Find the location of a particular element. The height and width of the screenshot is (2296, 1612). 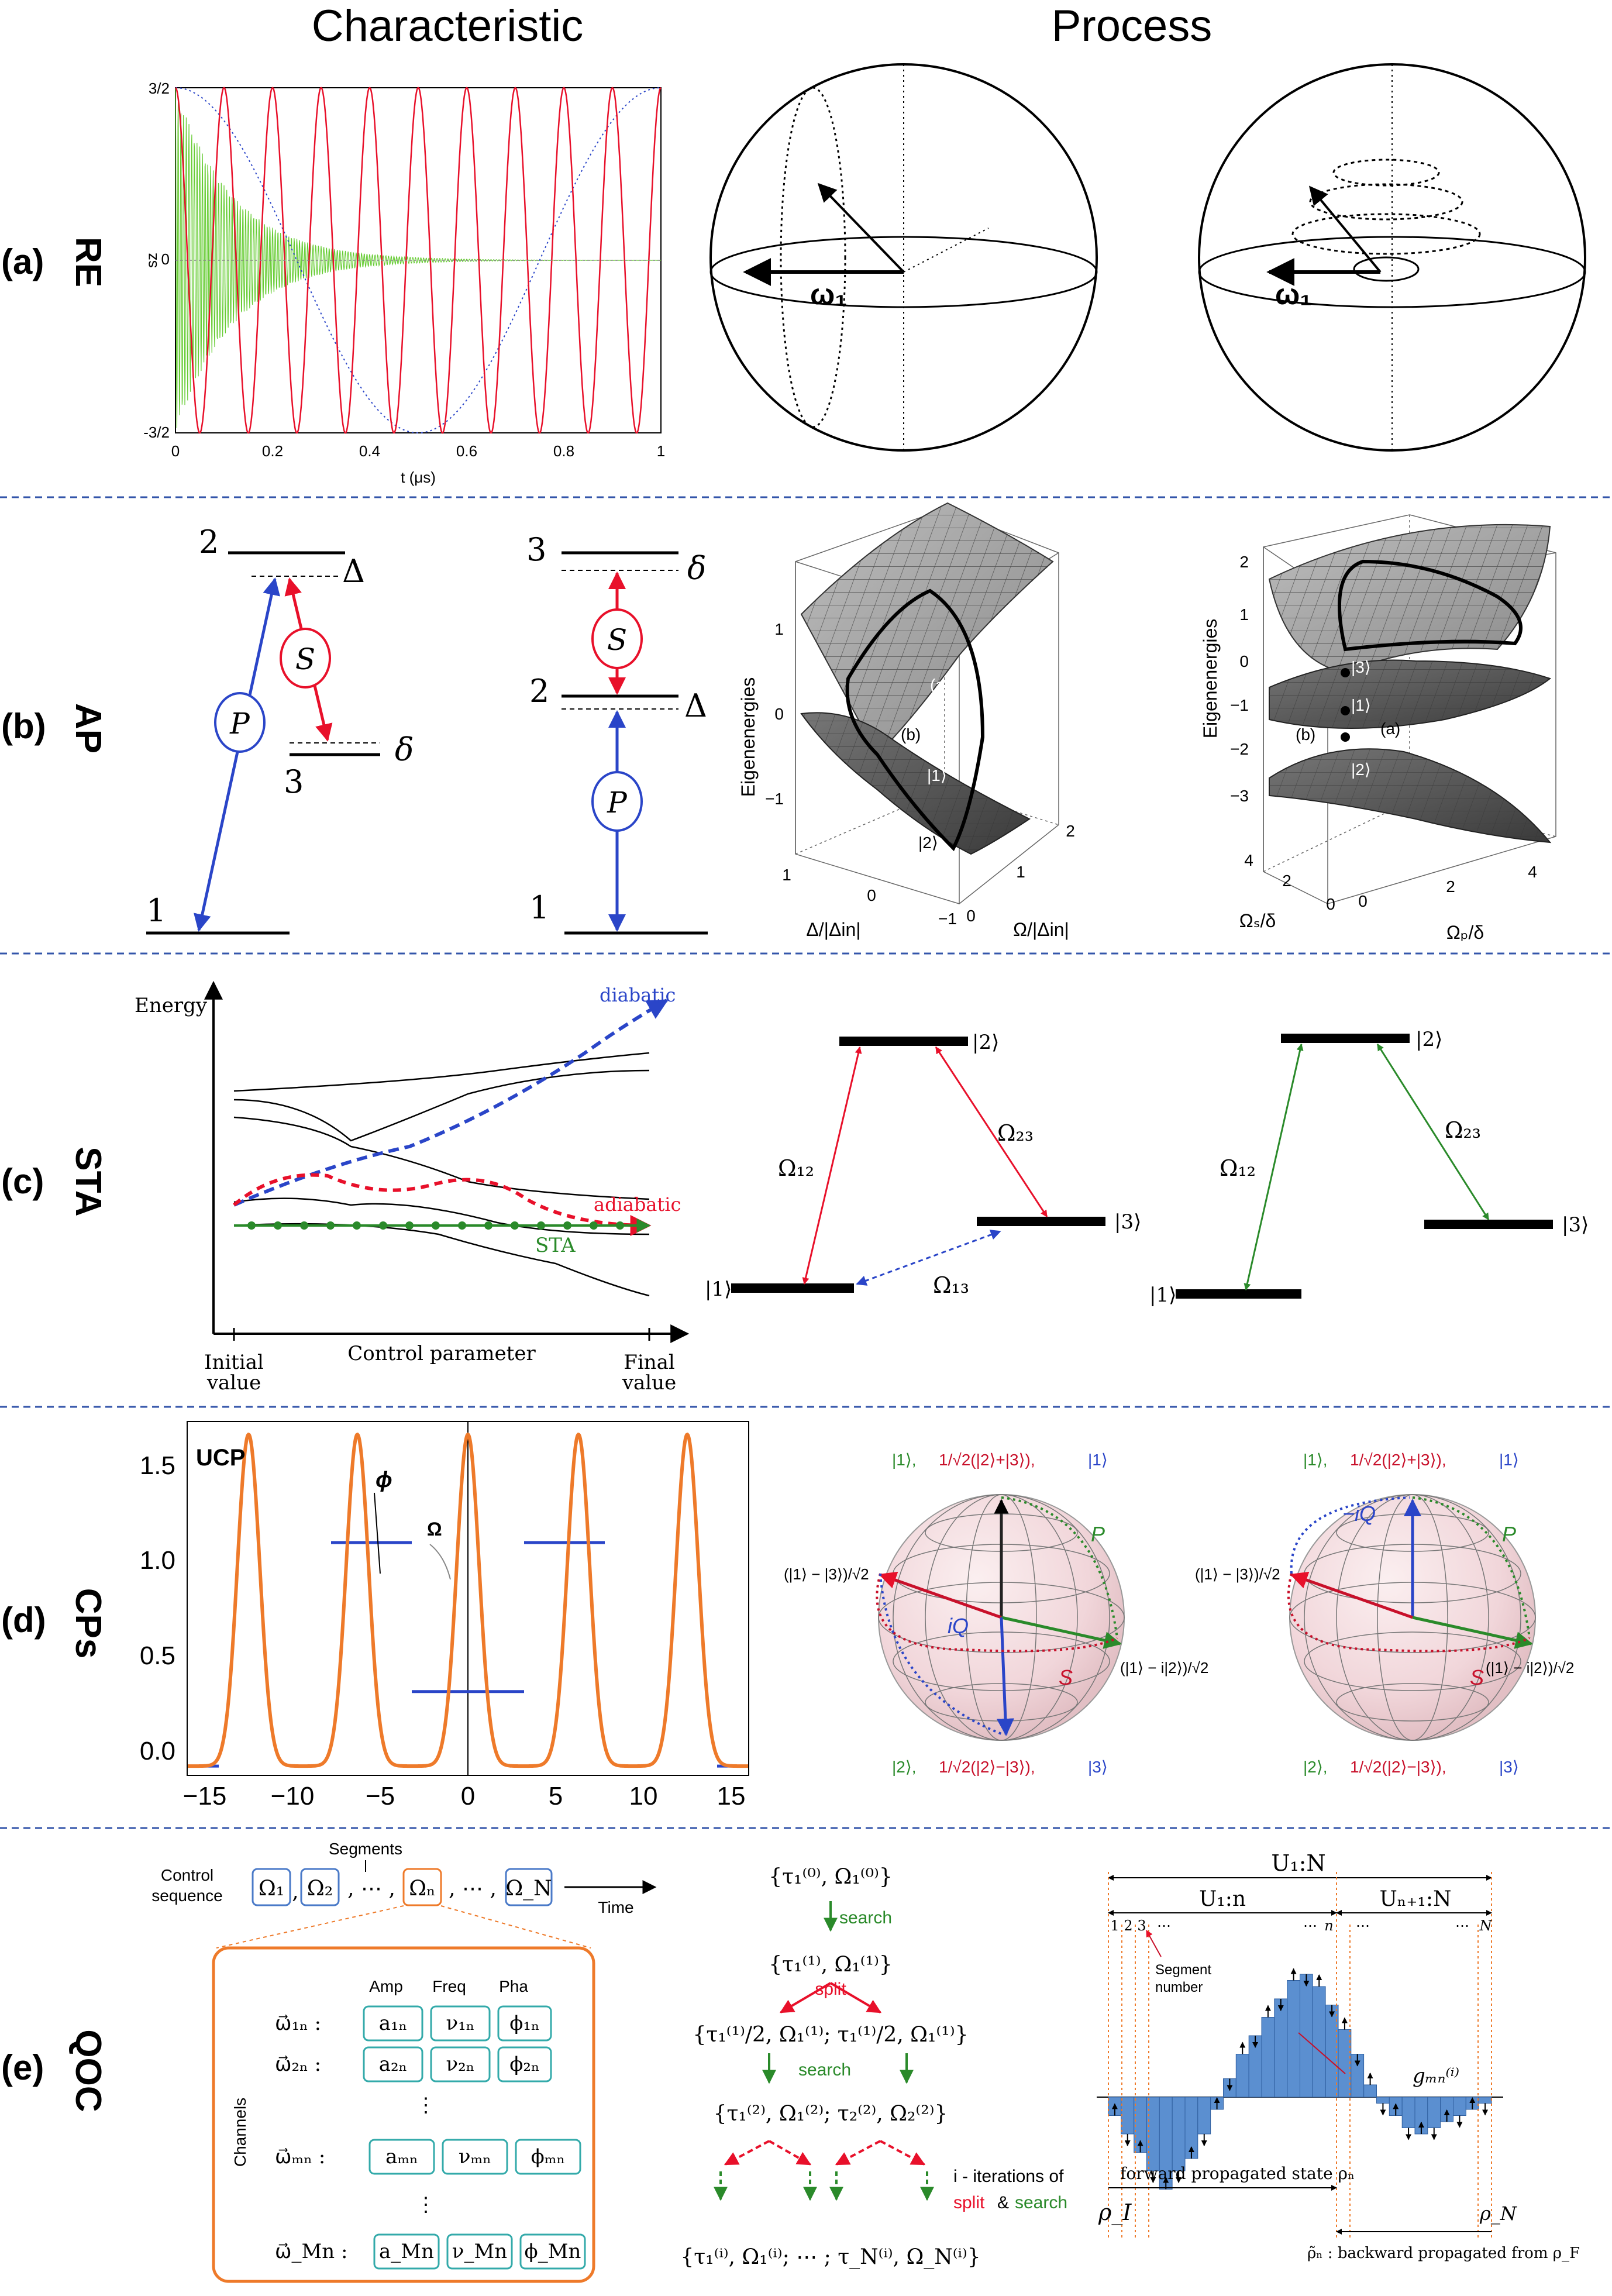

freq-value: ν_Mn is located at coordinates (479, 2251).